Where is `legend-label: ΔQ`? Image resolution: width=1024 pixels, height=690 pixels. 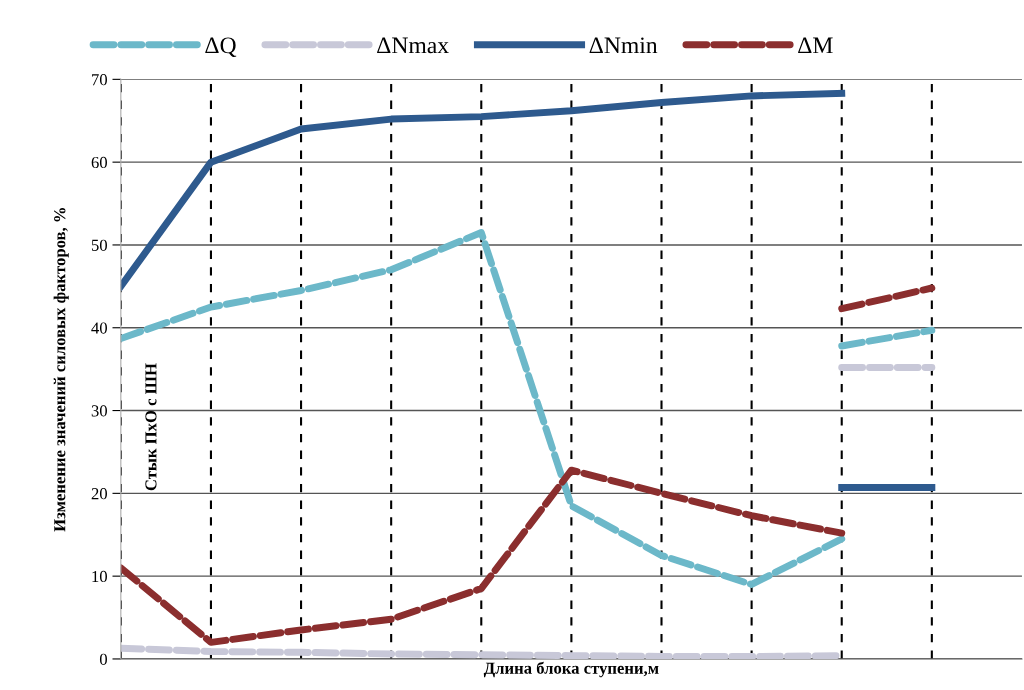
legend-label: ΔQ is located at coordinates (221, 47).